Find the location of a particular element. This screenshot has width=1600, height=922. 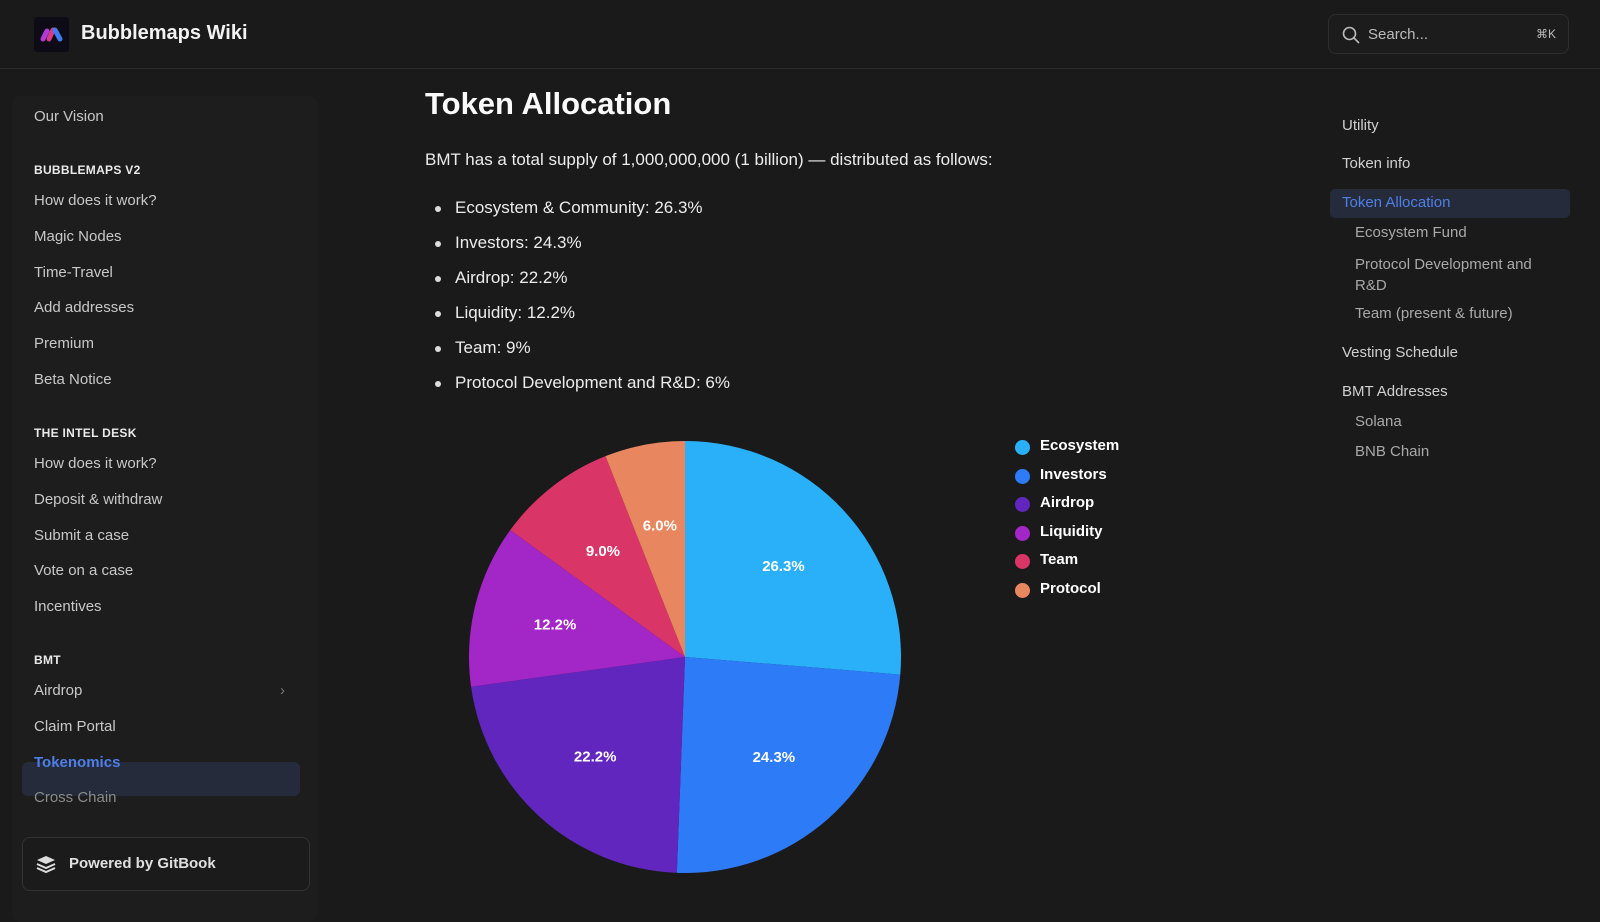

sidebar-section-heading: BMT is located at coordinates (47, 660).